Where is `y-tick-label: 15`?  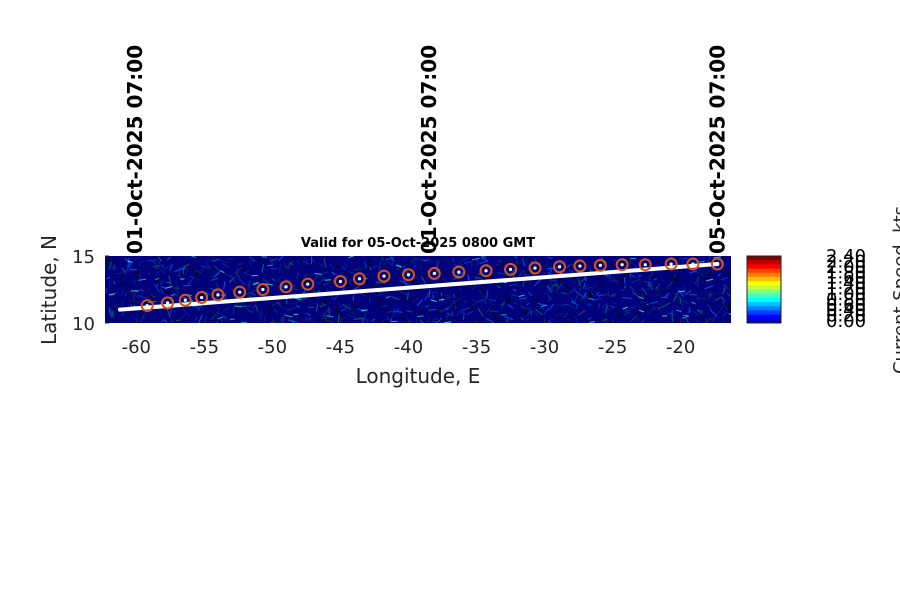
y-tick-label: 15 is located at coordinates (83, 257).